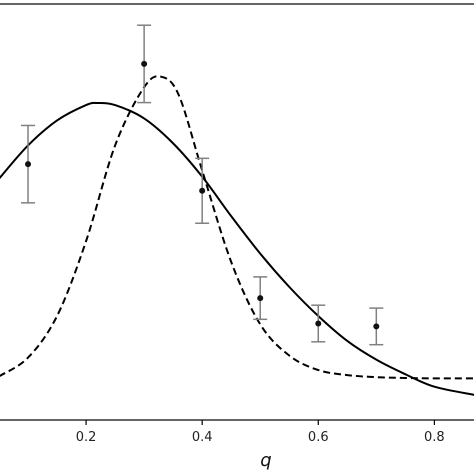 Image resolution: width=474 pixels, height=474 pixels. I want to click on x-axis-label: q, so click(265, 460).